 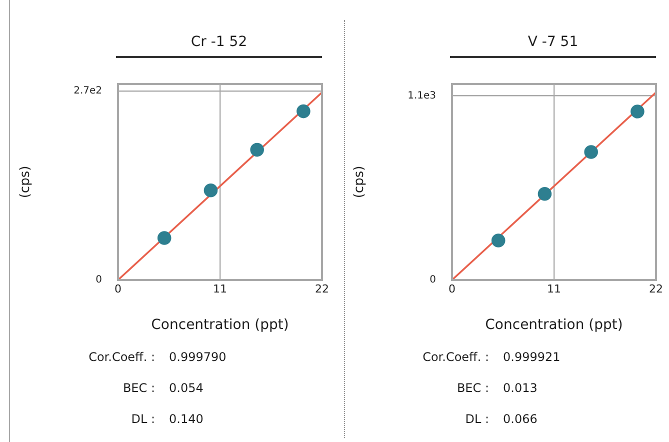 I want to click on chart-title: V -7 51, so click(x=553, y=46).